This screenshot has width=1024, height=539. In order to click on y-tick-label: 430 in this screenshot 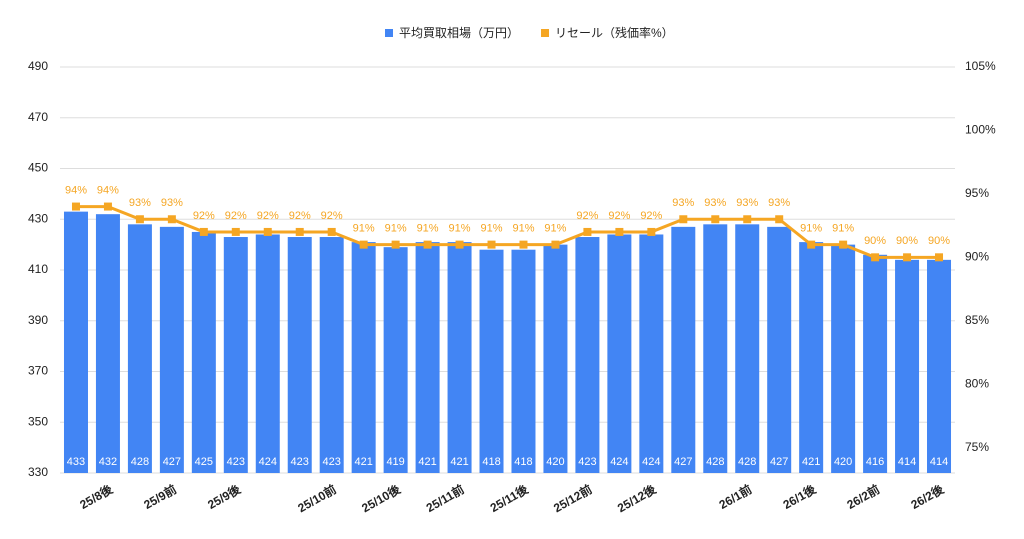, I will do `click(38, 218)`.